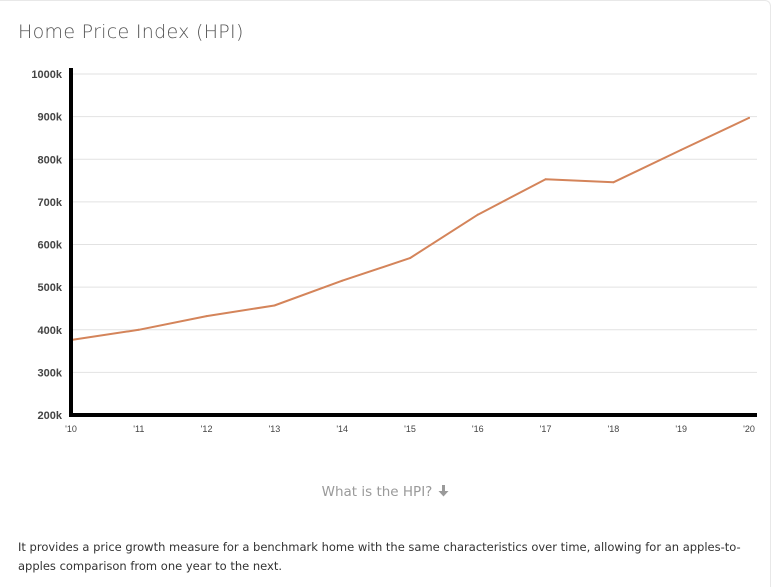 This screenshot has height=587, width=771. I want to click on y-tick-label: 1000k, so click(46, 75).